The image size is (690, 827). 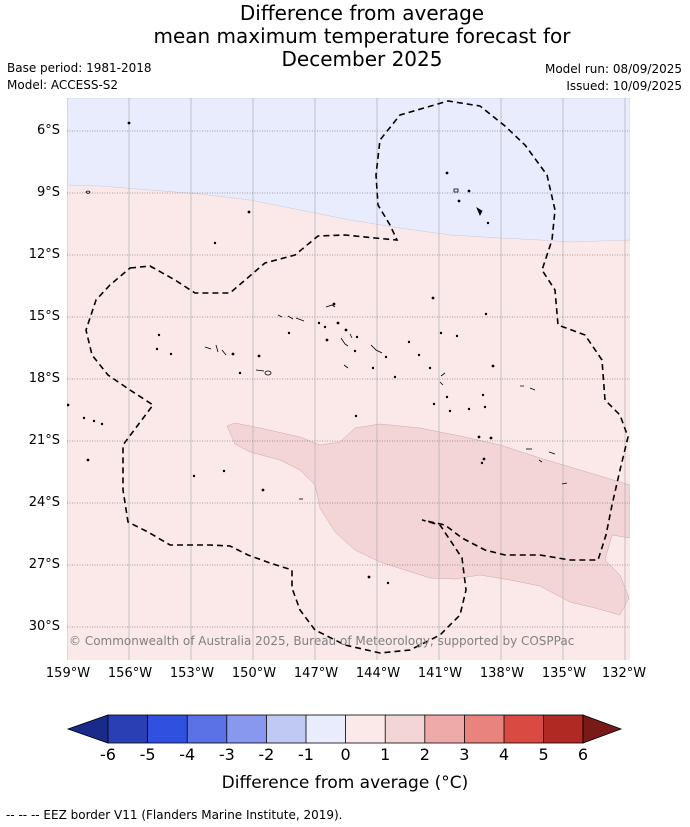 I want to click on lat-label-24s: 24°S, so click(x=44, y=502).